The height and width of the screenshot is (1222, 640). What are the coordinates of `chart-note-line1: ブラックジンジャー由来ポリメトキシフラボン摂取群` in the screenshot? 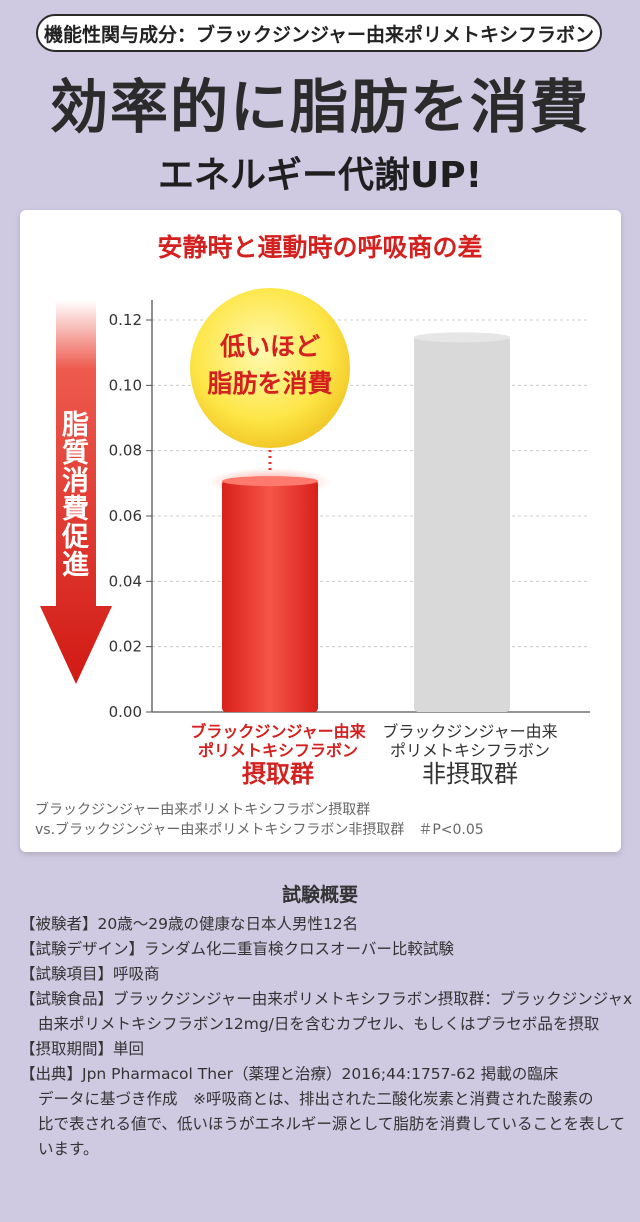 It's located at (203, 810).